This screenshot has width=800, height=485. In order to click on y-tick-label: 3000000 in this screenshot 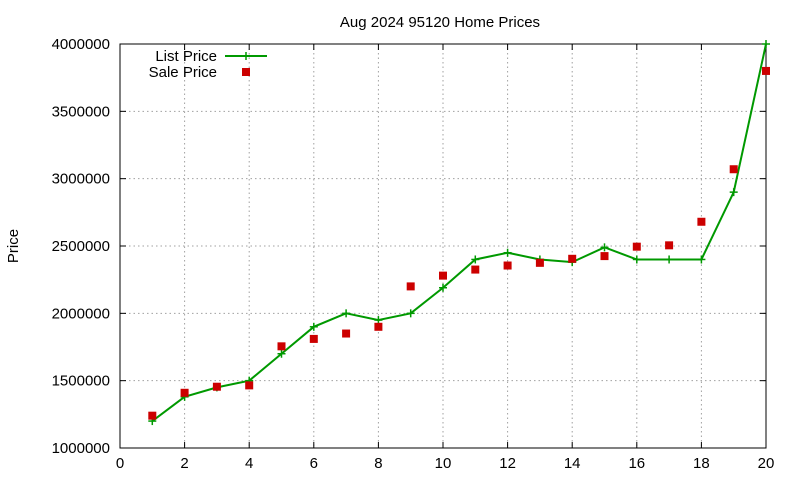, I will do `click(81, 179)`.